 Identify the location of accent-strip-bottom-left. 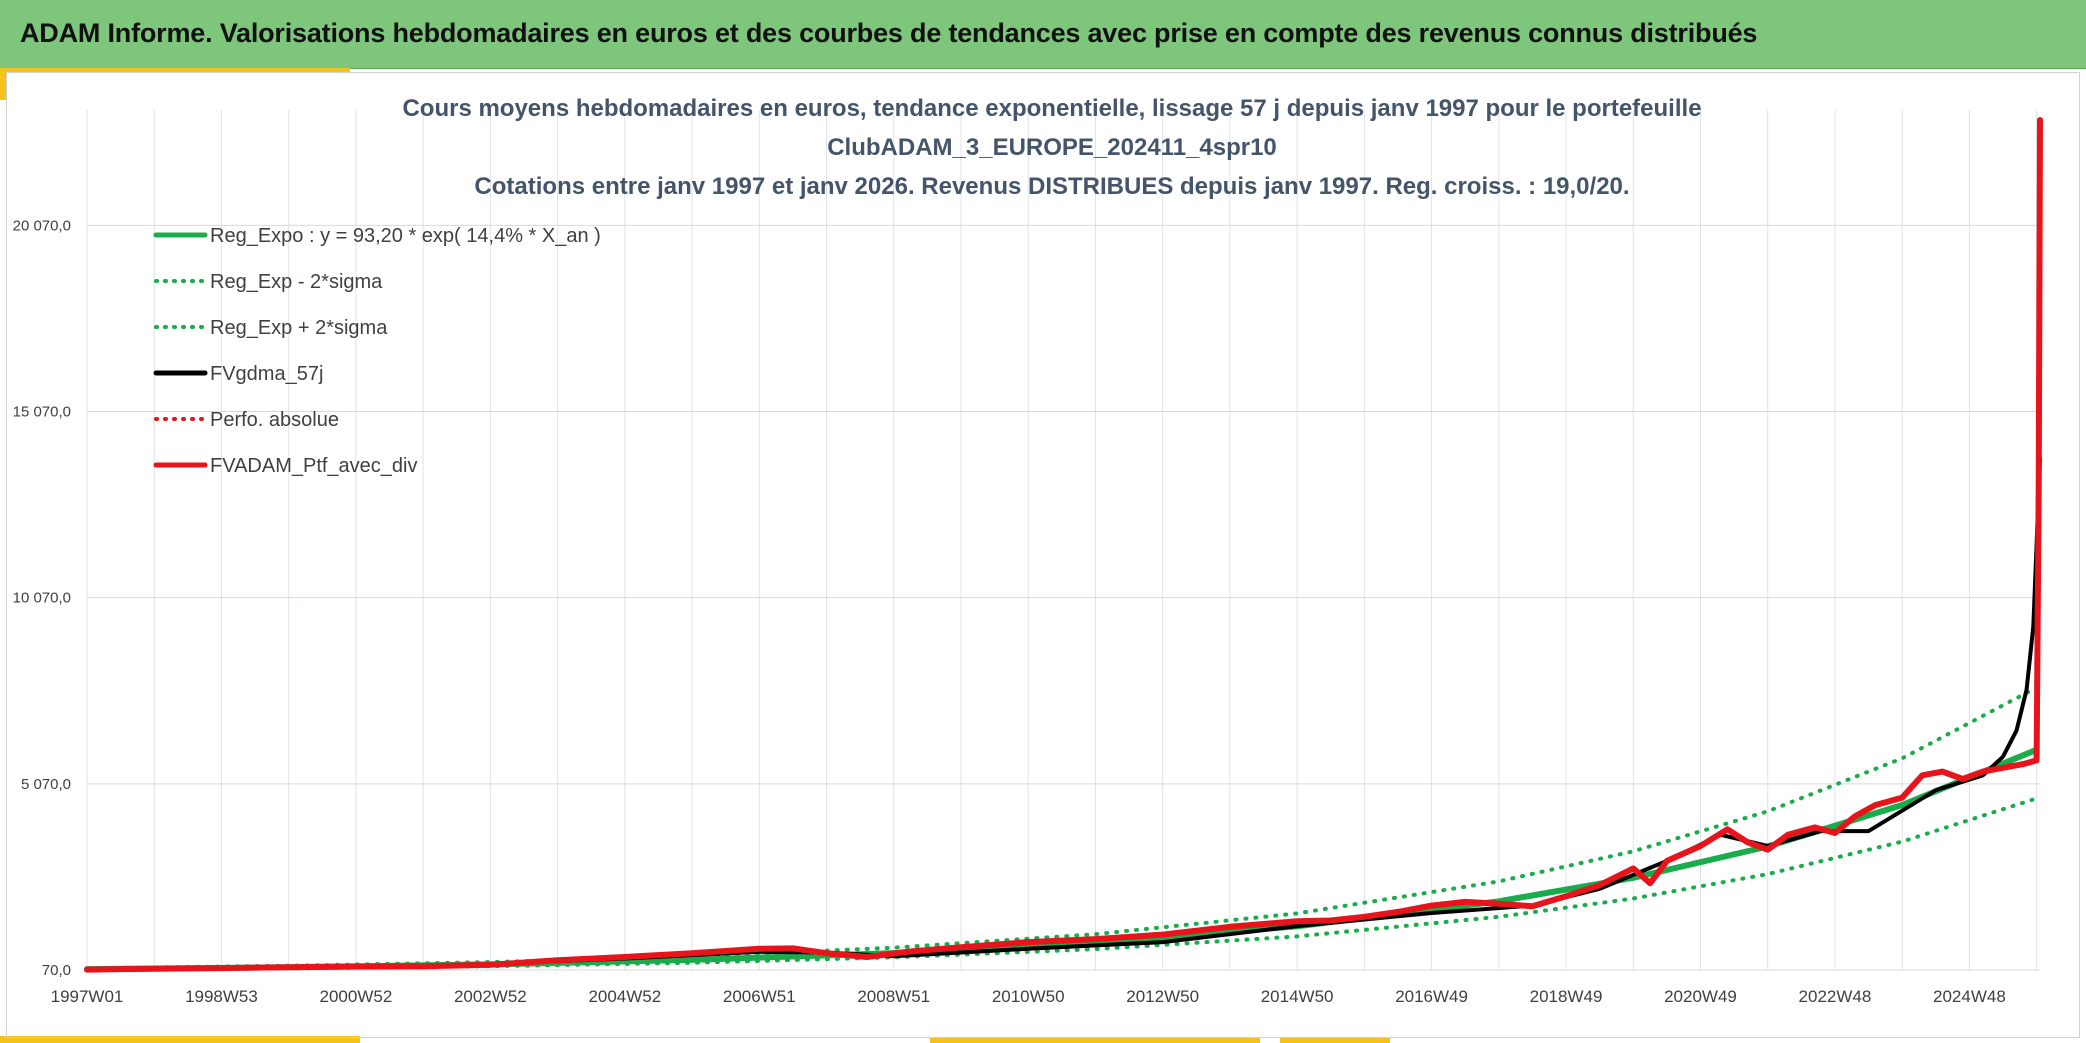
(180, 1039).